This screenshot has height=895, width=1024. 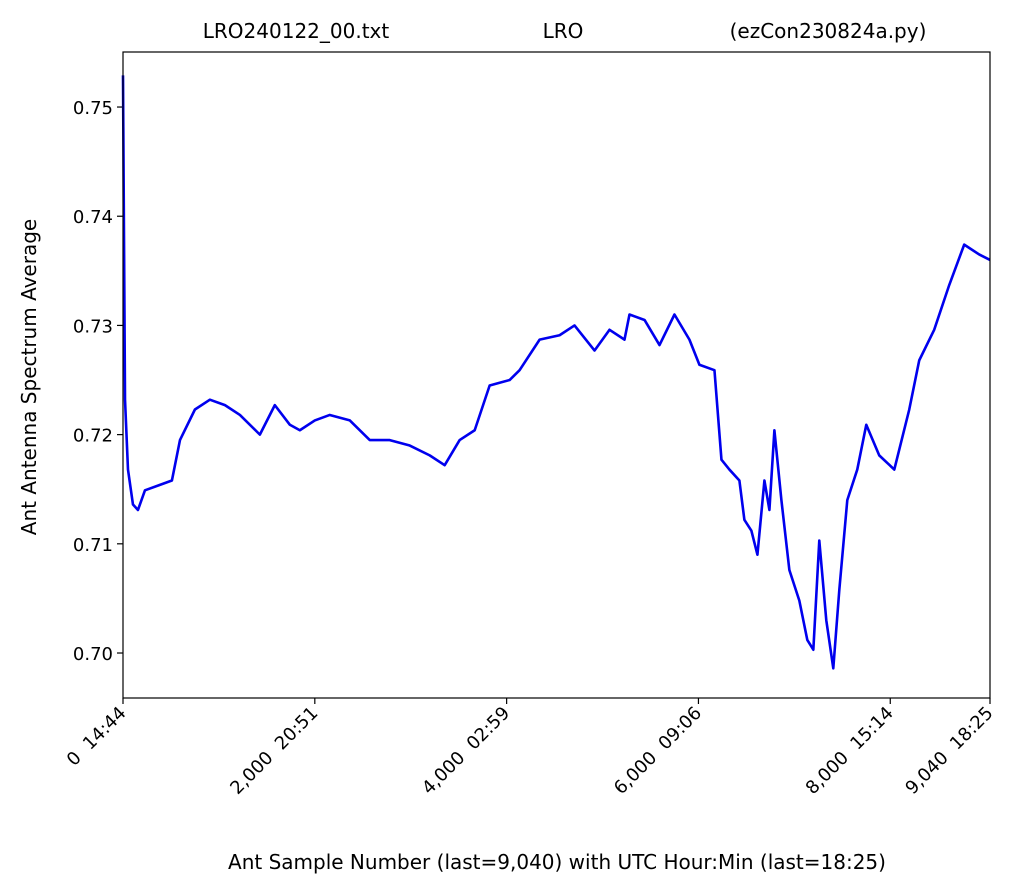 I want to click on x-tick-label: 6,000 09:06, so click(x=658, y=751).